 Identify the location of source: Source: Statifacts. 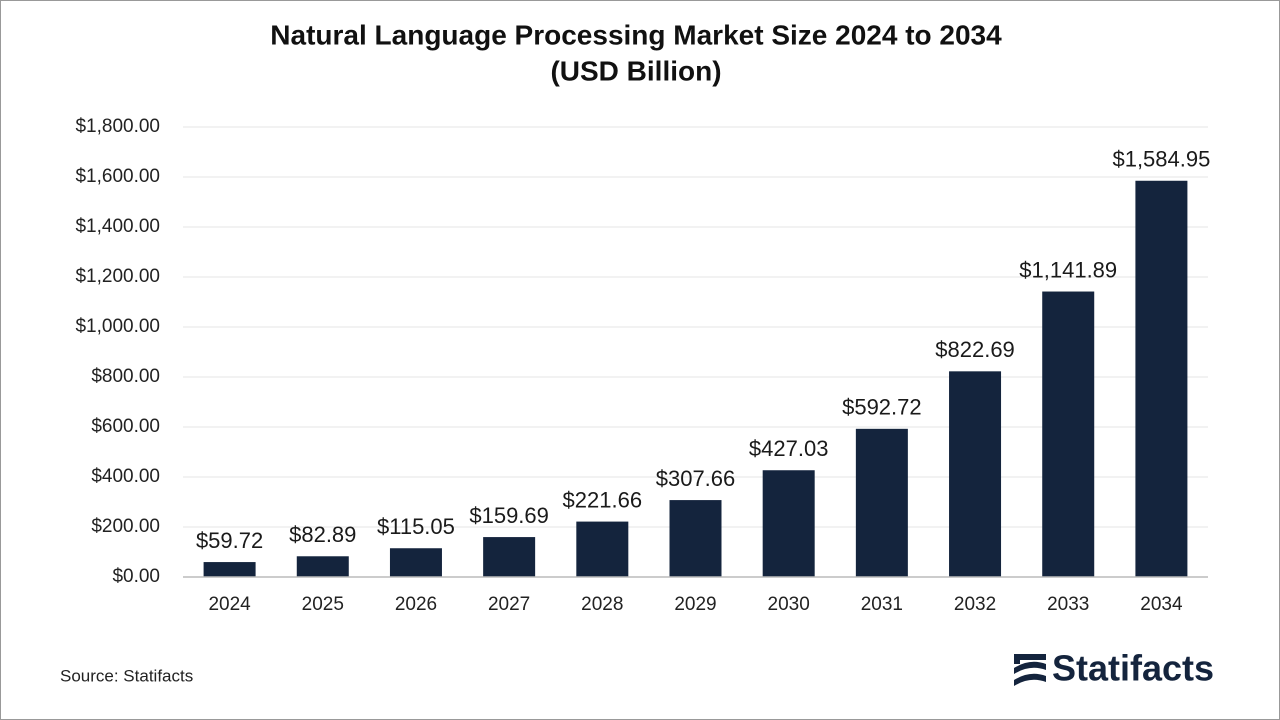
(126, 675).